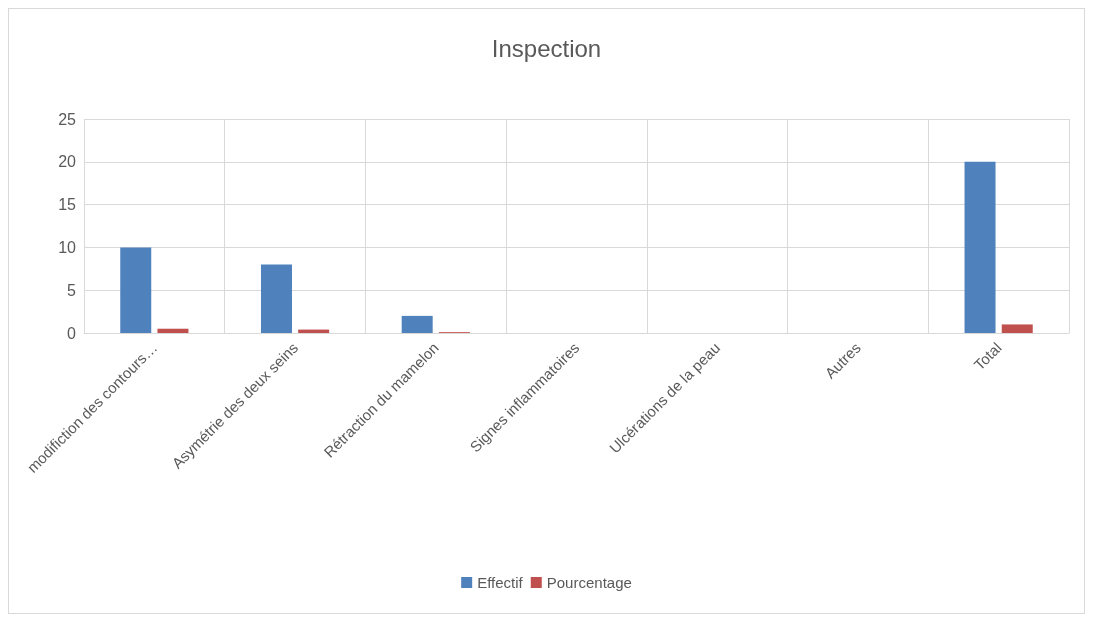 This screenshot has width=1093, height=622. What do you see at coordinates (500, 582) in the screenshot?
I see `legend-label: Effectif` at bounding box center [500, 582].